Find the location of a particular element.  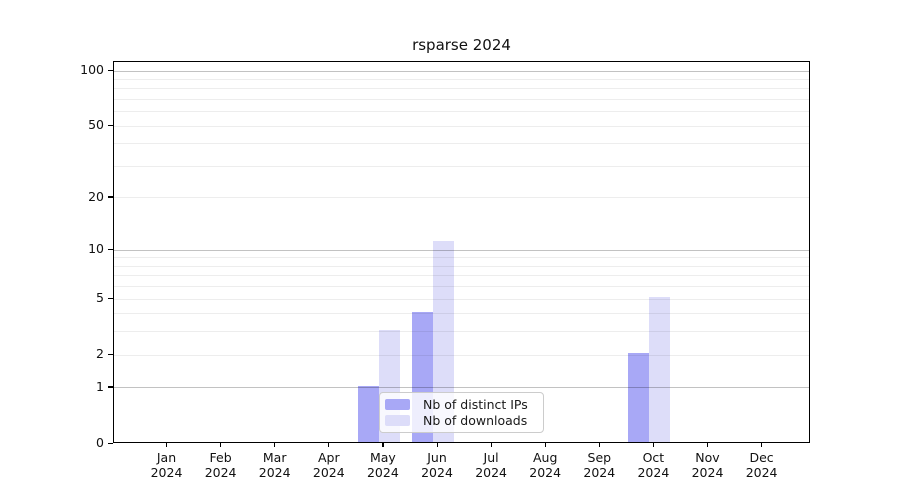

x-axis-tick-label: Oct 2024 is located at coordinates (653, 465).